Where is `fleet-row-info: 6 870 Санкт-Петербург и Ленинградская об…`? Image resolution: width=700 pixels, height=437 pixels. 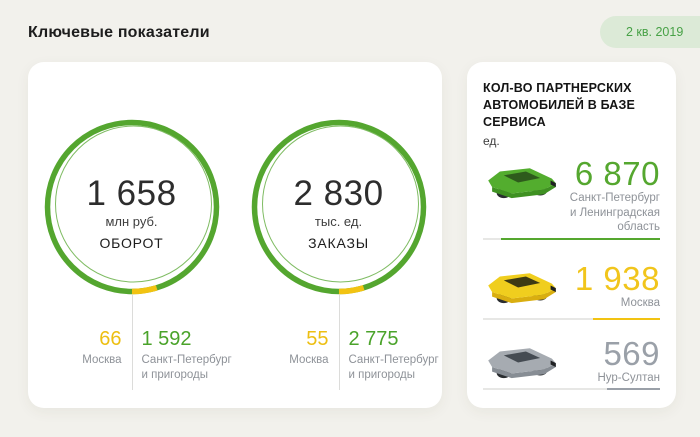 fleet-row-info: 6 870 Санкт-Петербург и Ленинградская об… is located at coordinates (610, 196).